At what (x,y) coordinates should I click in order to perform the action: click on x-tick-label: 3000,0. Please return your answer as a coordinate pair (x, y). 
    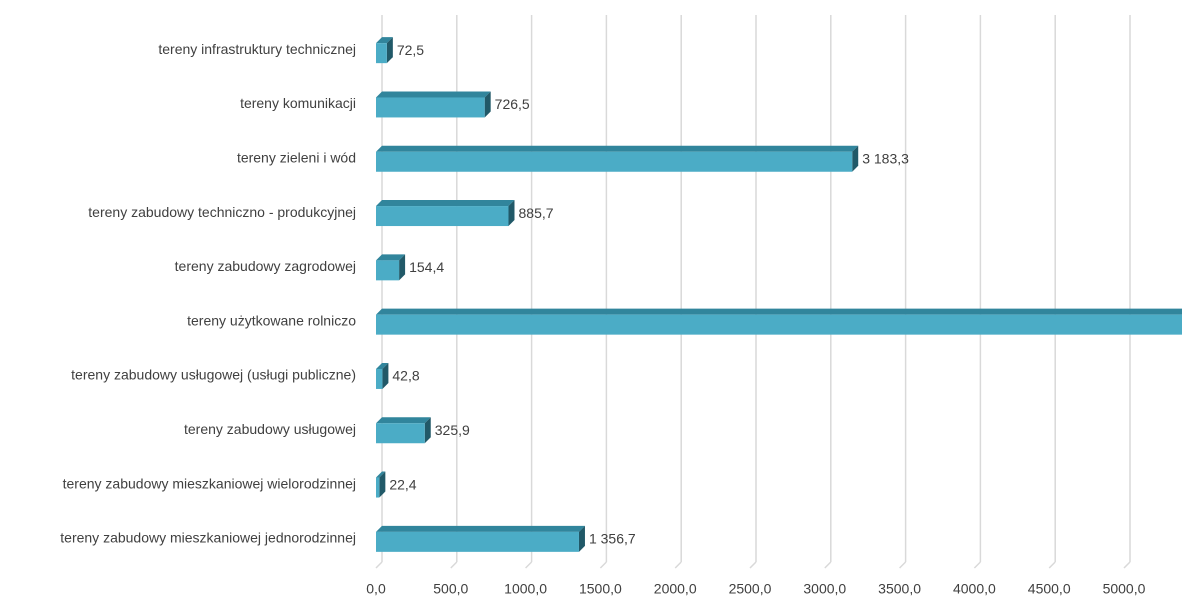
    Looking at the image, I should click on (824, 589).